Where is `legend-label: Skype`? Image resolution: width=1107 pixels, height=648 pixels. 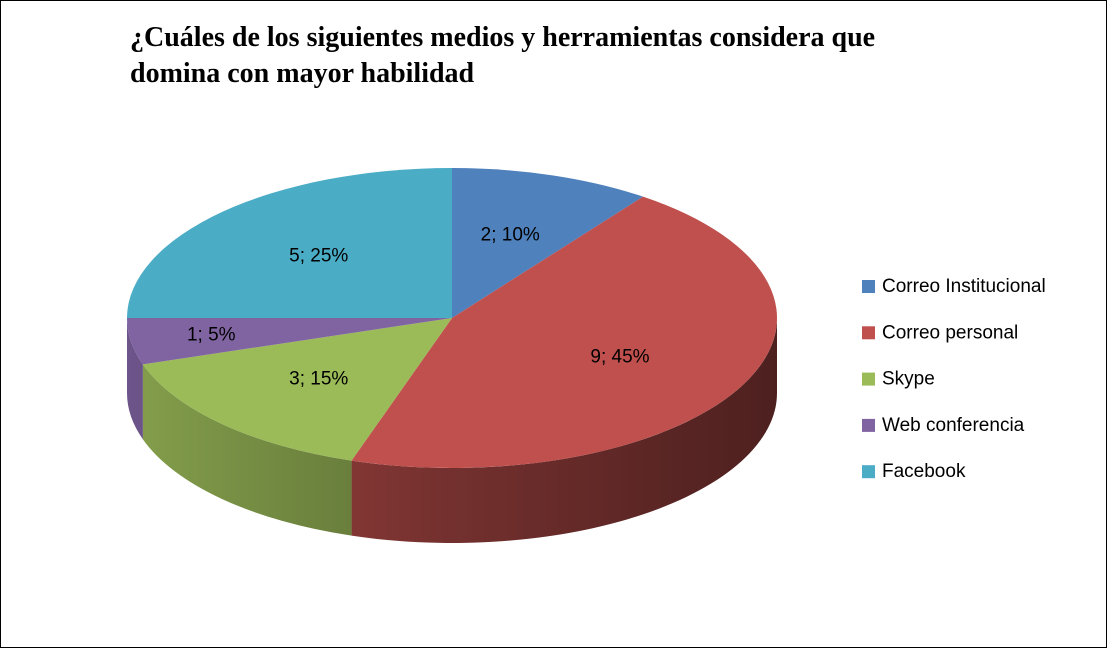 legend-label: Skype is located at coordinates (908, 379).